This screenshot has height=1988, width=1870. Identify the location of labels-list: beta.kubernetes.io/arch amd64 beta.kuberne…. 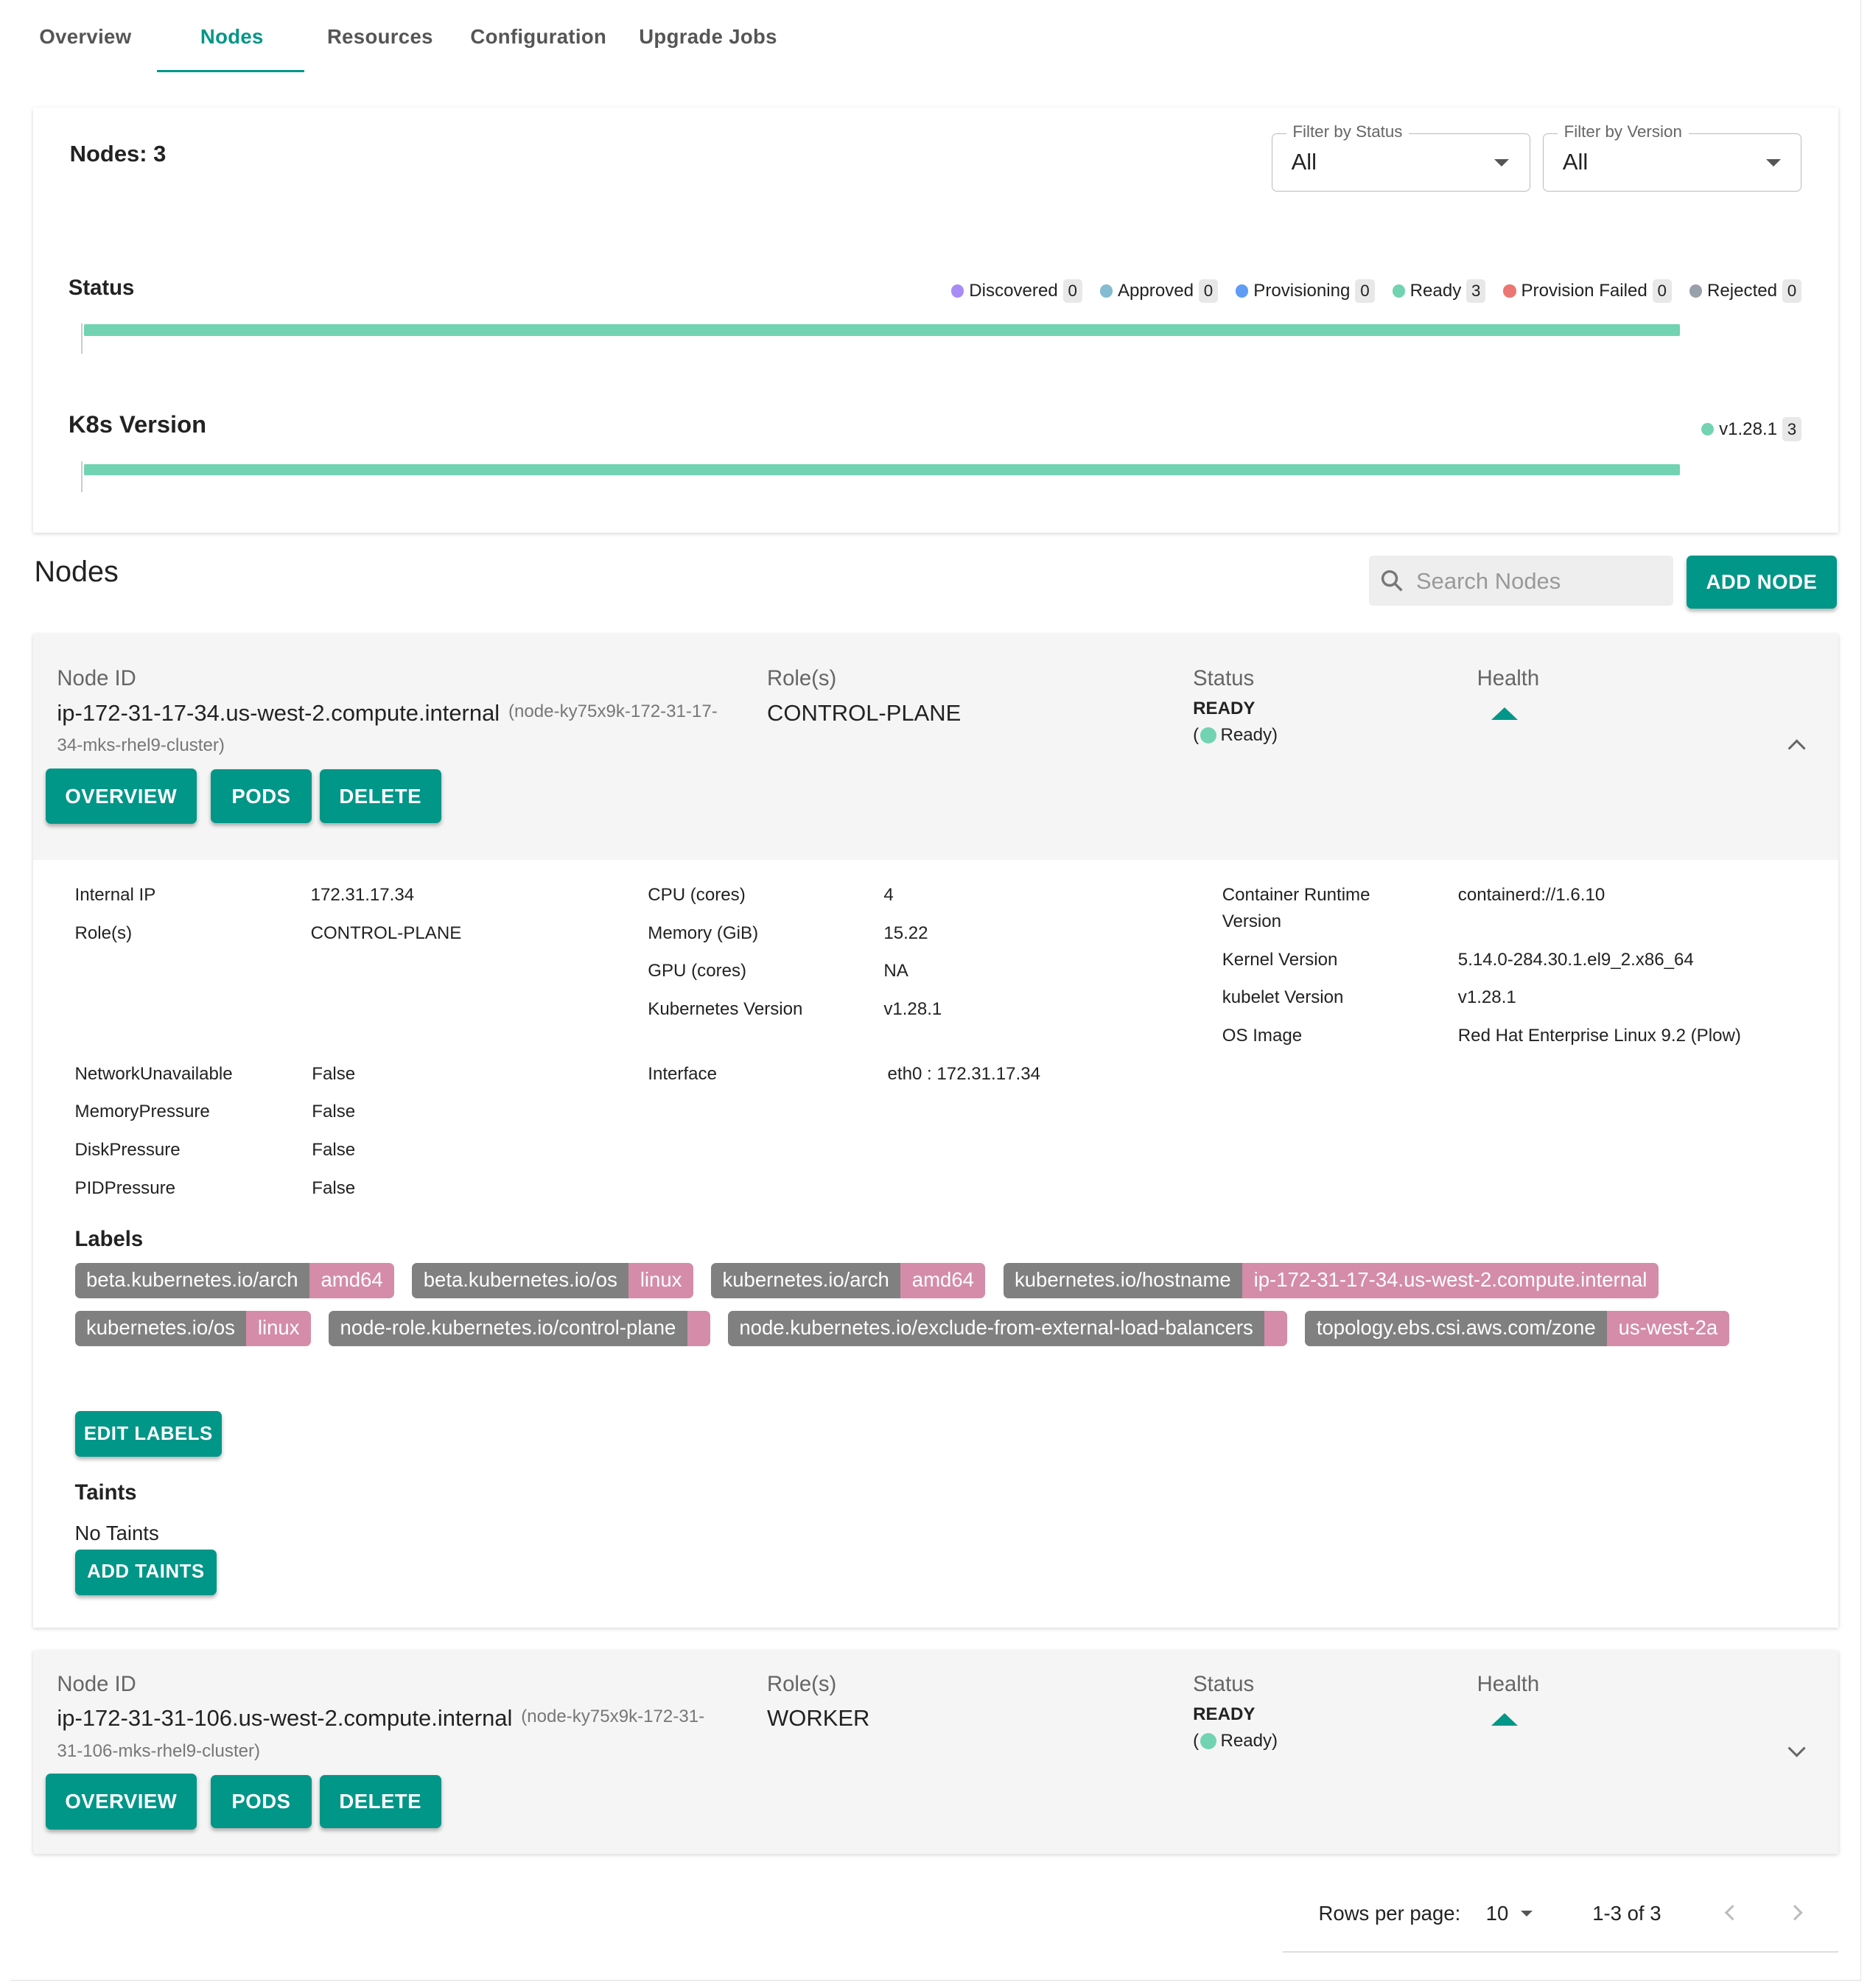
(930, 1304).